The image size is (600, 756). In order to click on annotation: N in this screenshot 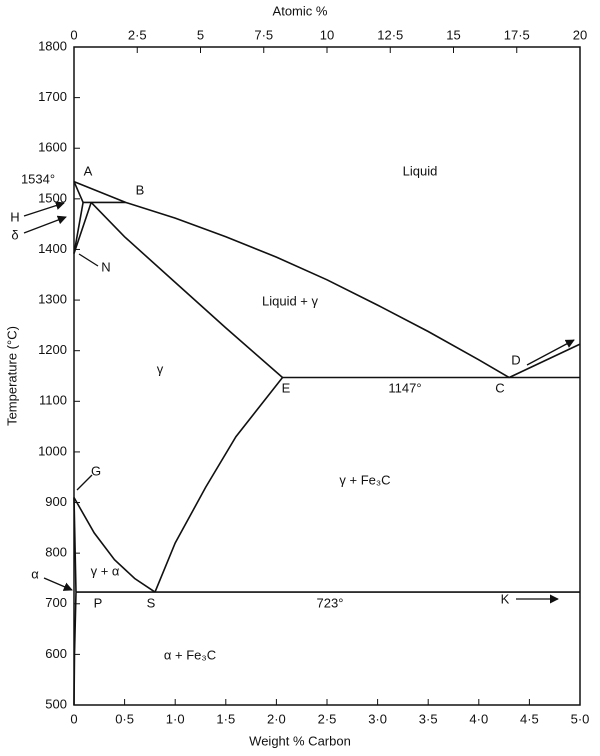, I will do `click(105, 266)`.